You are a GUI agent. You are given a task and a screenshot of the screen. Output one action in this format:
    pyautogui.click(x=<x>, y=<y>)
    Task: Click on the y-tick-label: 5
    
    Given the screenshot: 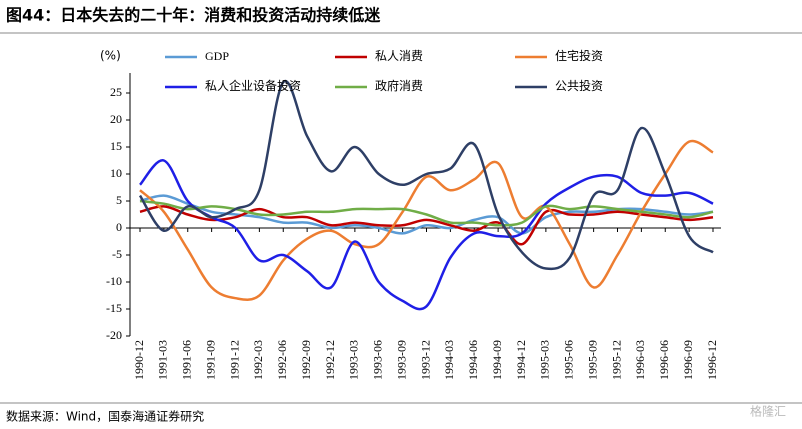 What is the action you would take?
    pyautogui.click(x=119, y=200)
    